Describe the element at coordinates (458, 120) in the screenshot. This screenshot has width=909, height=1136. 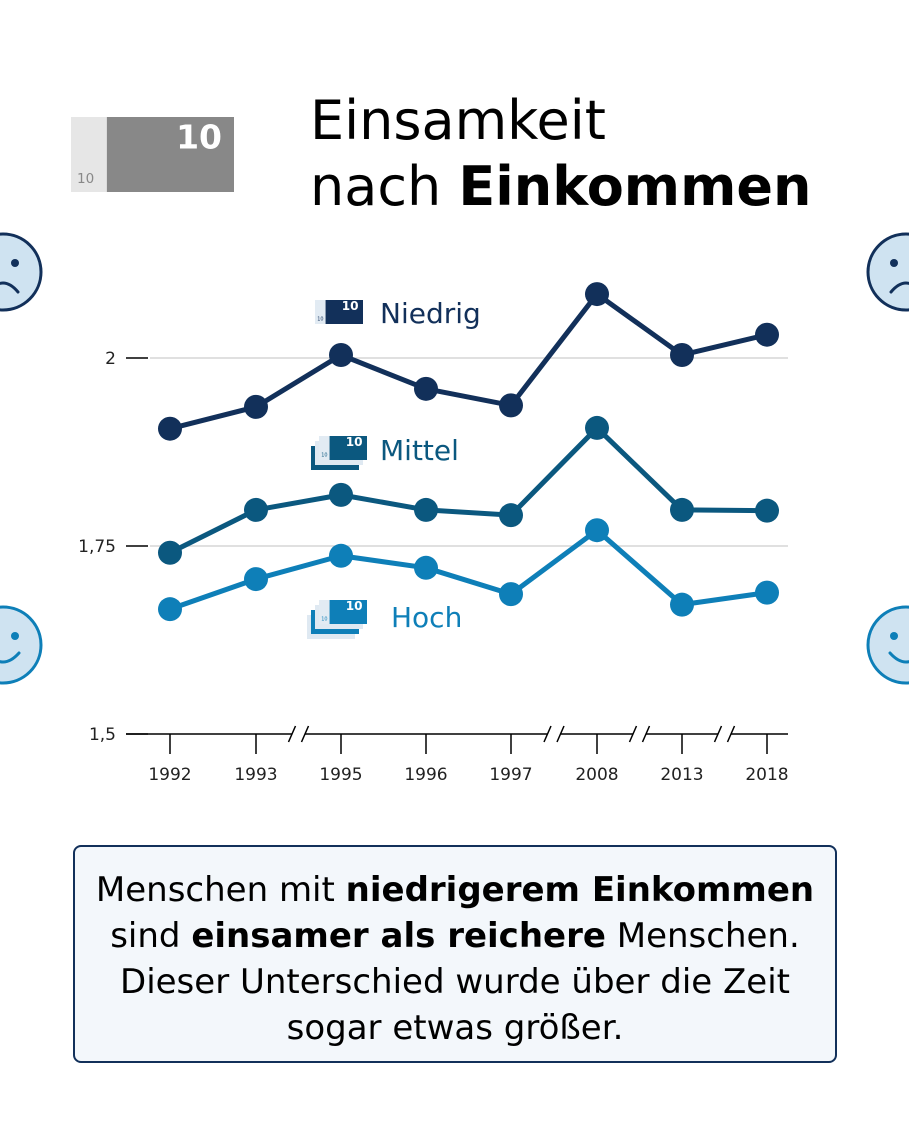
I see `title-line1: Einsamkeit` at that location.